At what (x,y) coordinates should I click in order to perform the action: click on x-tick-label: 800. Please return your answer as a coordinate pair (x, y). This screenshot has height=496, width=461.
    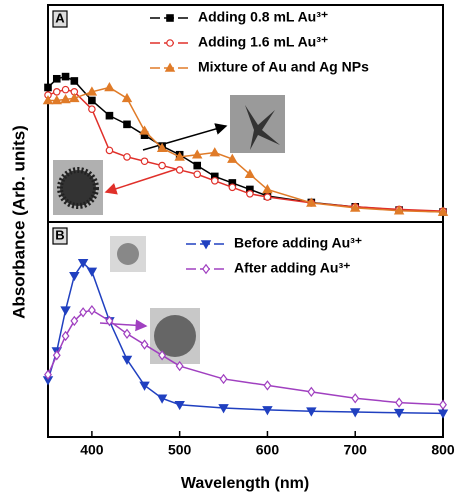
    Looking at the image, I should click on (443, 450).